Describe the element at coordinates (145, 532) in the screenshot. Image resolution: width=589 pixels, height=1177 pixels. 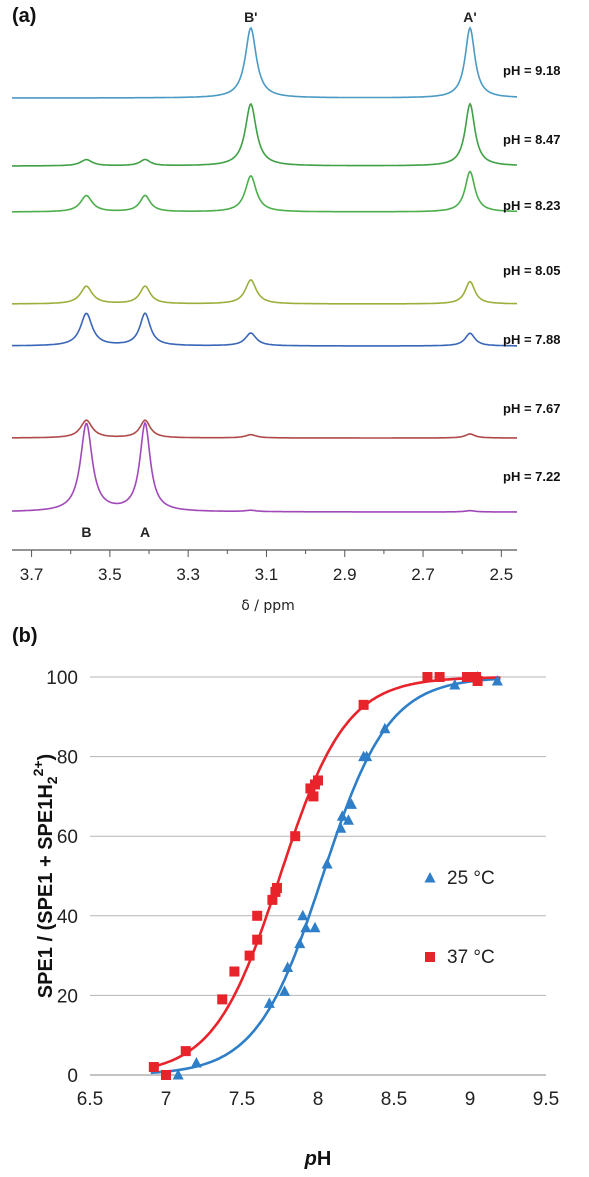
I see `peak-label-4: A` at that location.